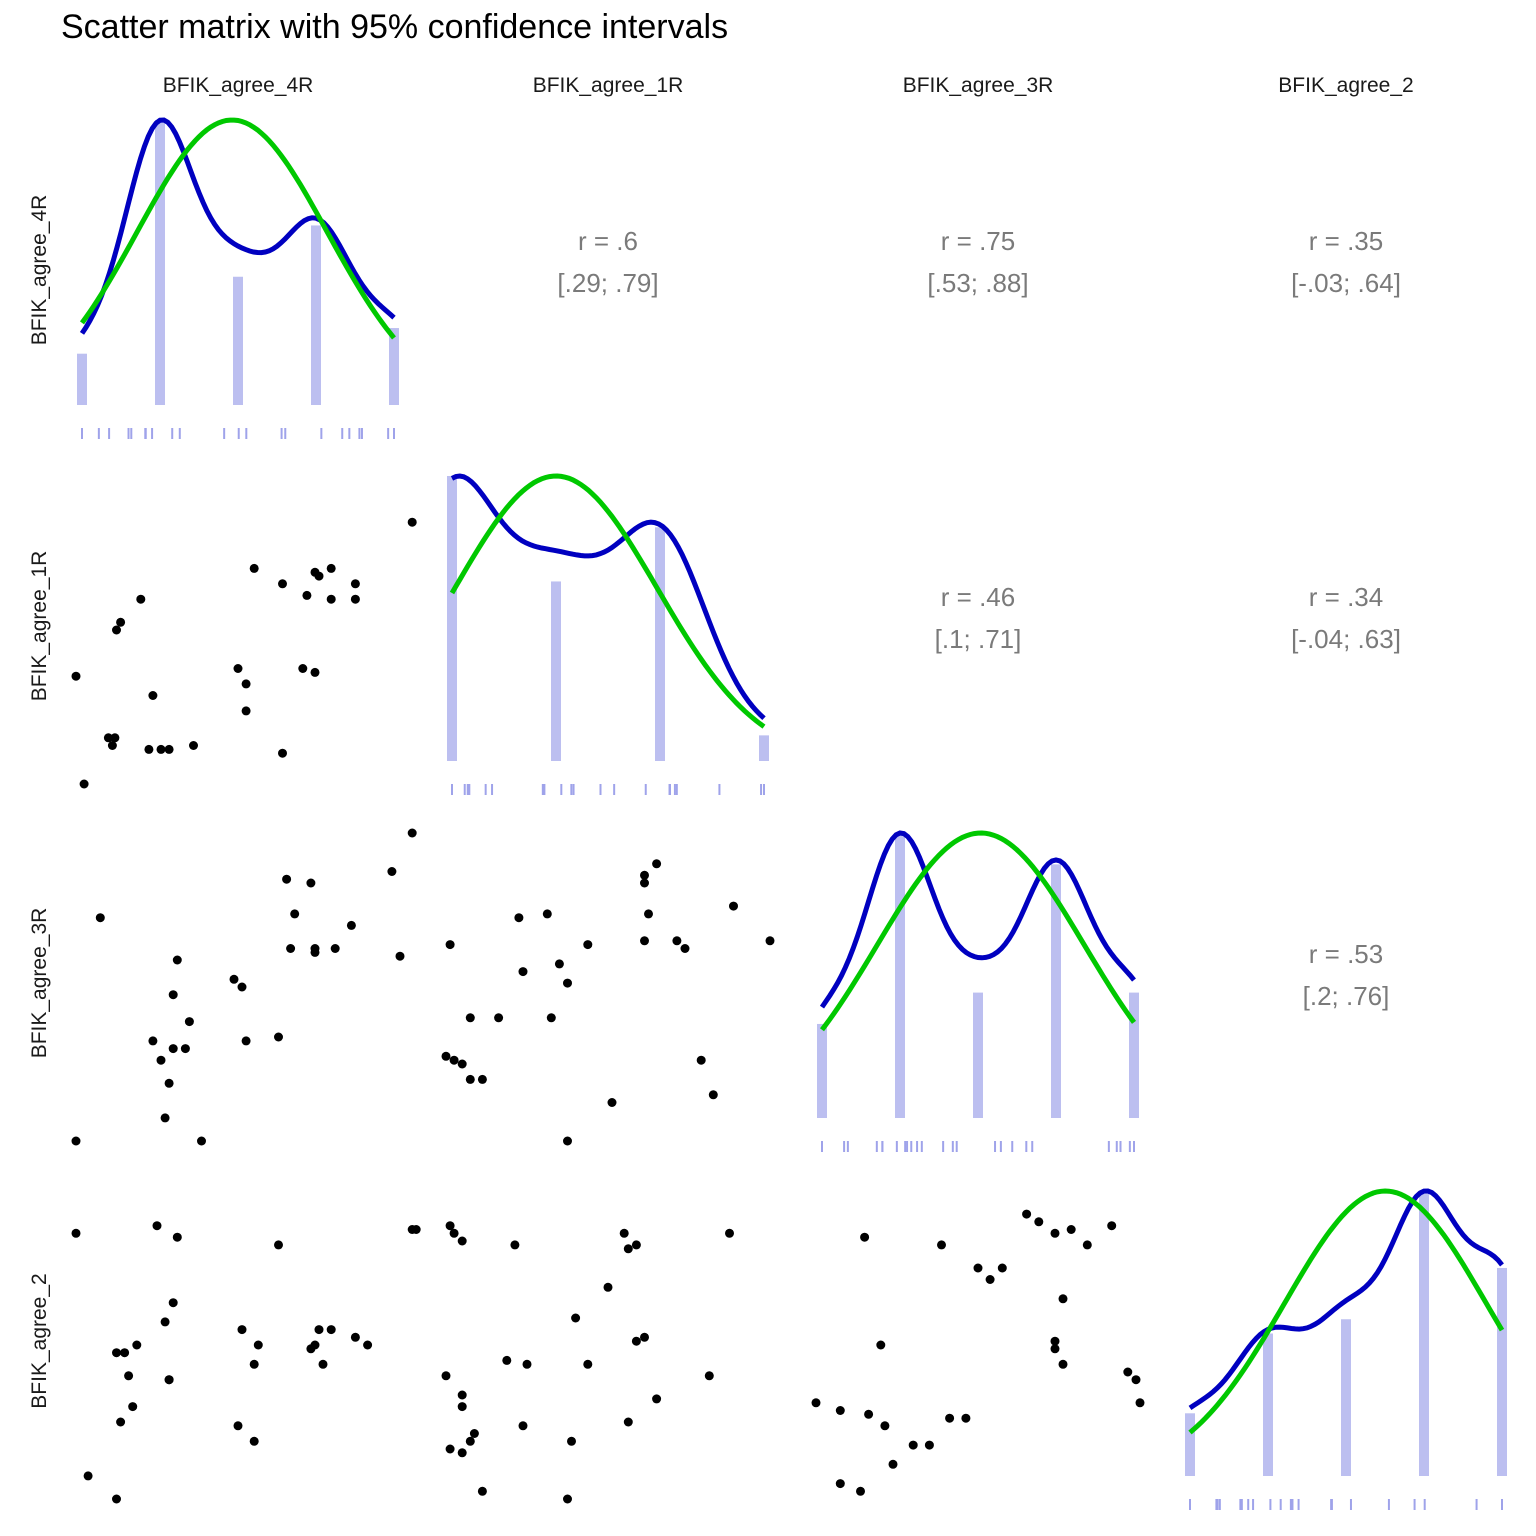  Describe the element at coordinates (1346, 996) in the screenshot. I see `correlation-ci-label: [.2; .76]` at that location.